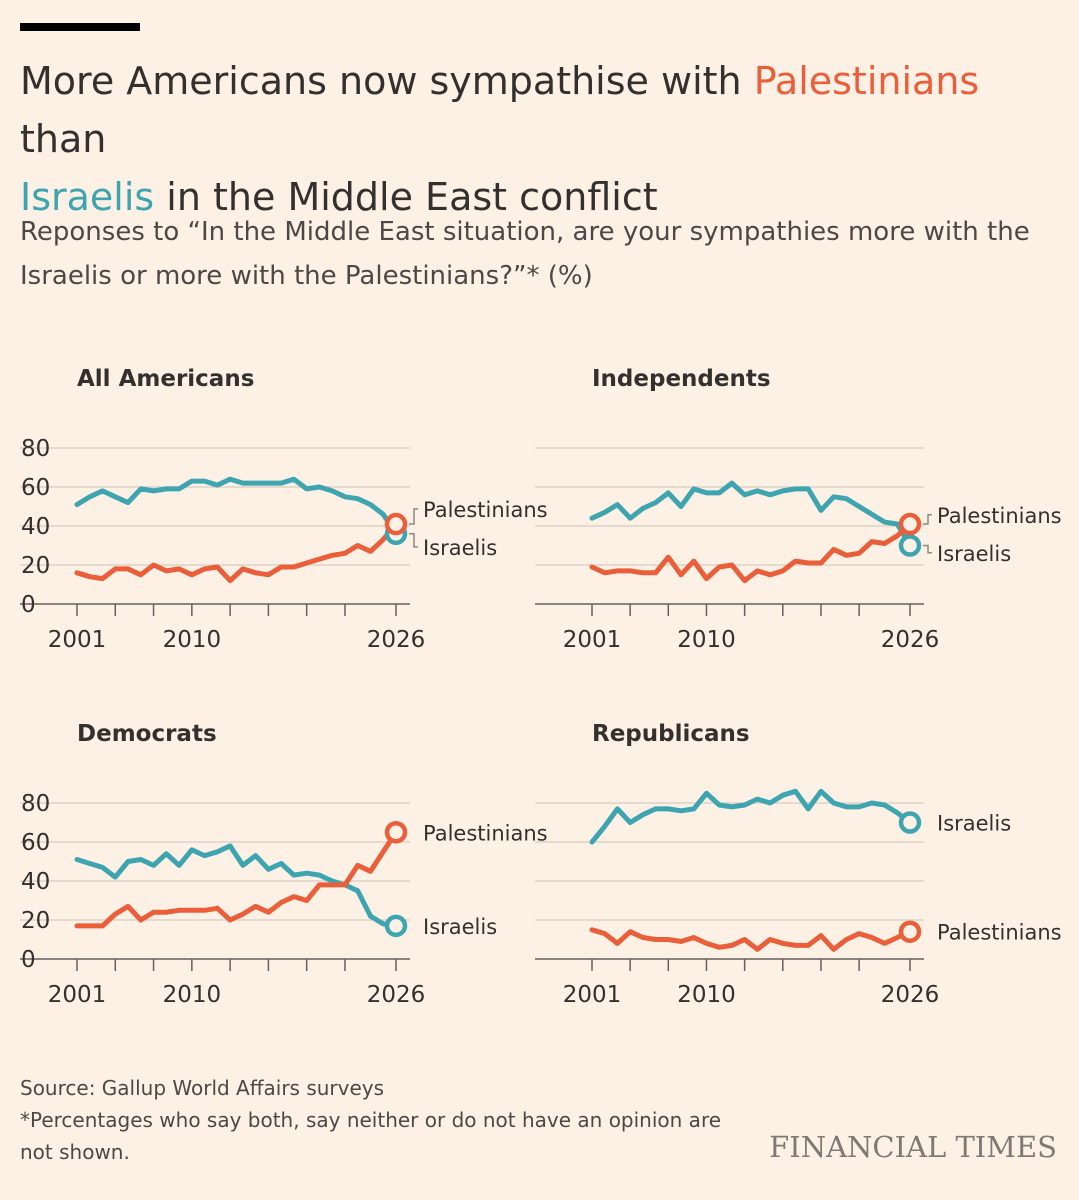 This screenshot has width=1079, height=1200. Describe the element at coordinates (80, 27) in the screenshot. I see `ft-top-bar` at that location.